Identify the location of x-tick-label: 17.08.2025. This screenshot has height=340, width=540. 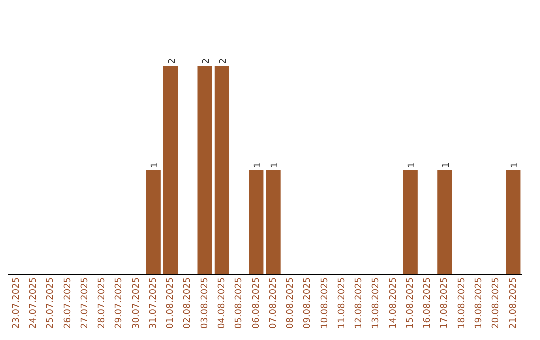
(445, 303).